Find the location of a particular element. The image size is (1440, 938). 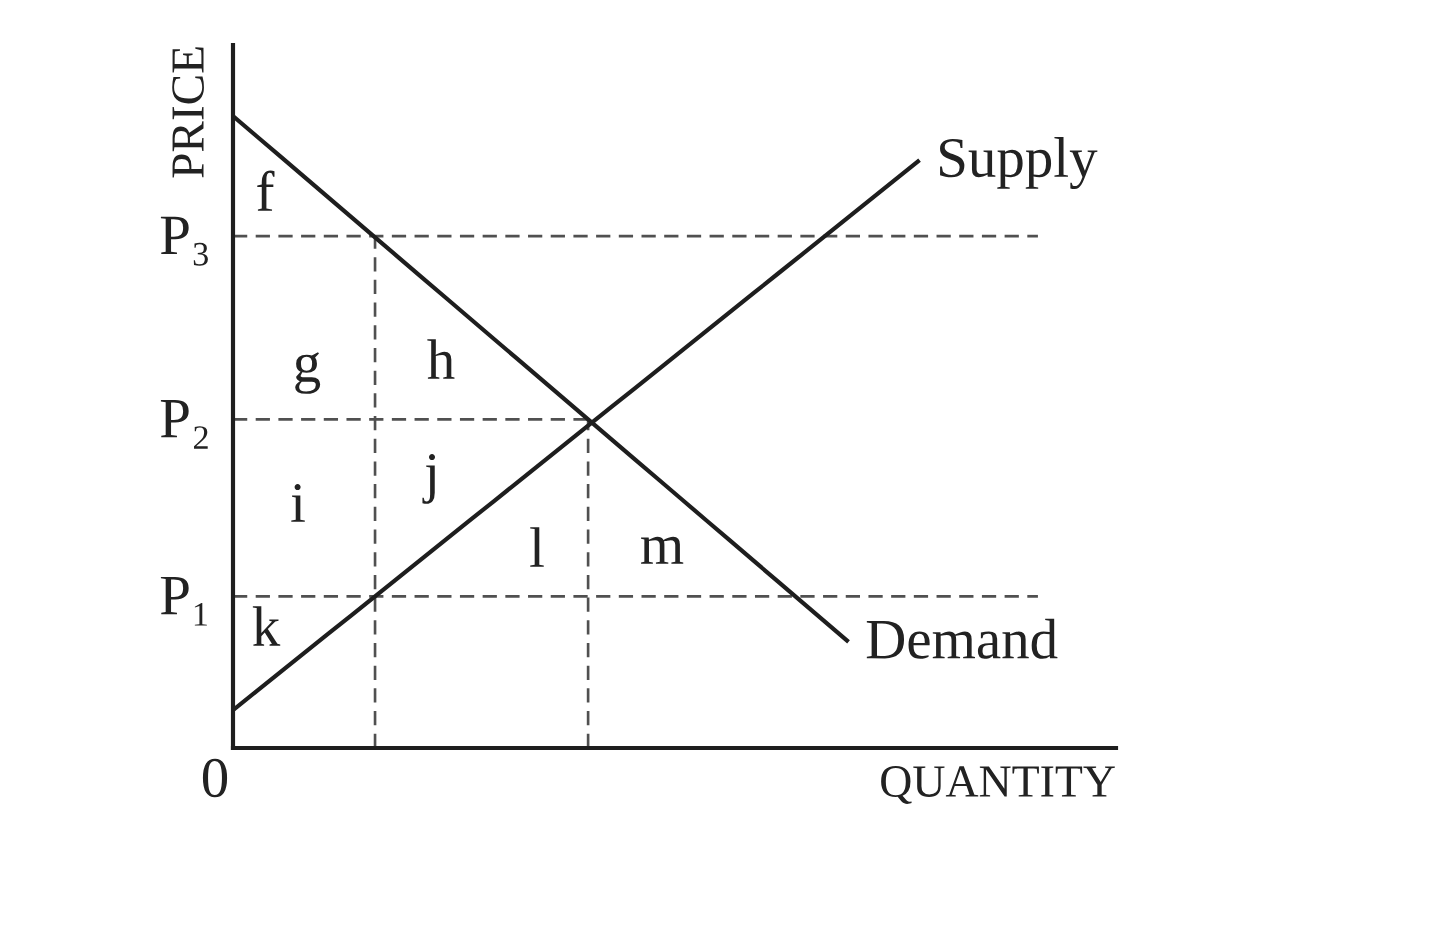

series-label: Demand is located at coordinates (962, 638).